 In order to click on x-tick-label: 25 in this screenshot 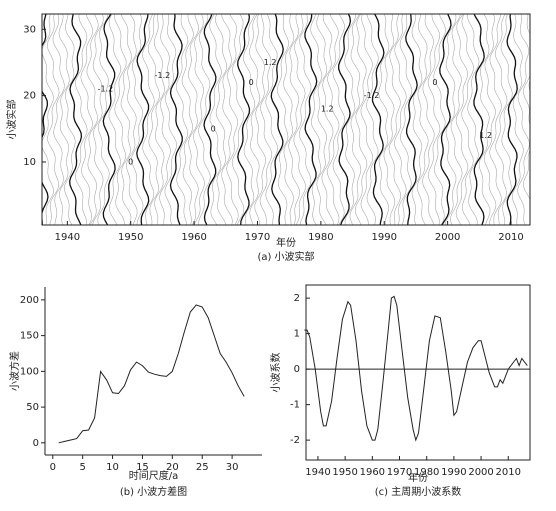, I will do `click(202, 467)`.